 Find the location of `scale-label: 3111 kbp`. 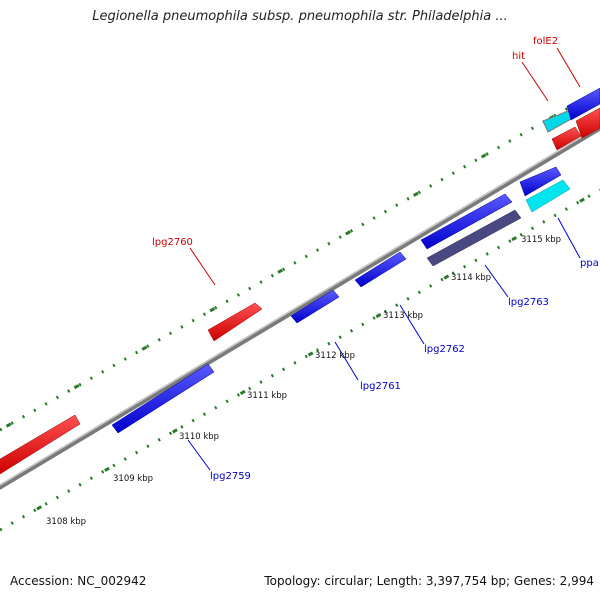

scale-label: 3111 kbp is located at coordinates (267, 396).